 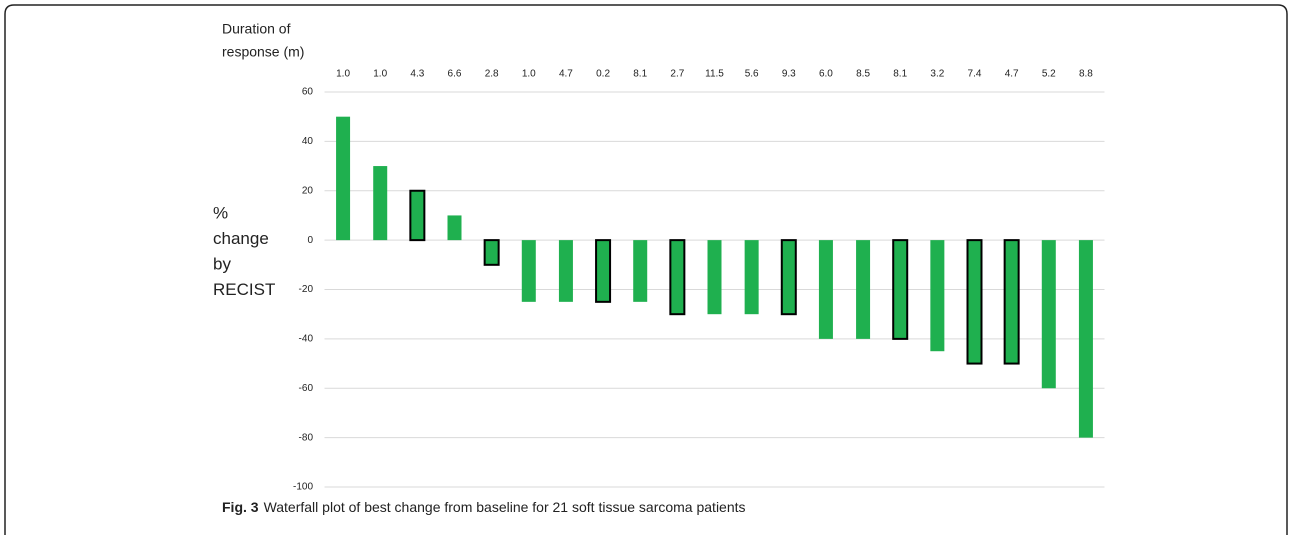 I want to click on category-axis-title: response (m), so click(x=263, y=52).